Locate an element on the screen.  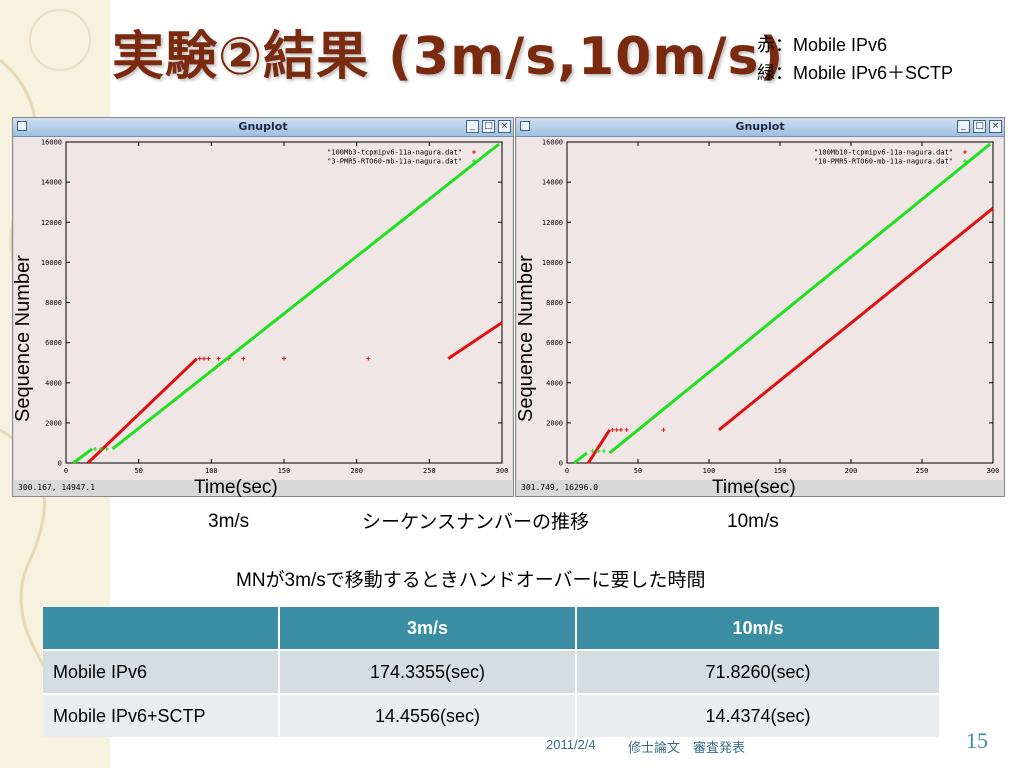
footer-text: 修士論文 審査発表 is located at coordinates (687, 748).